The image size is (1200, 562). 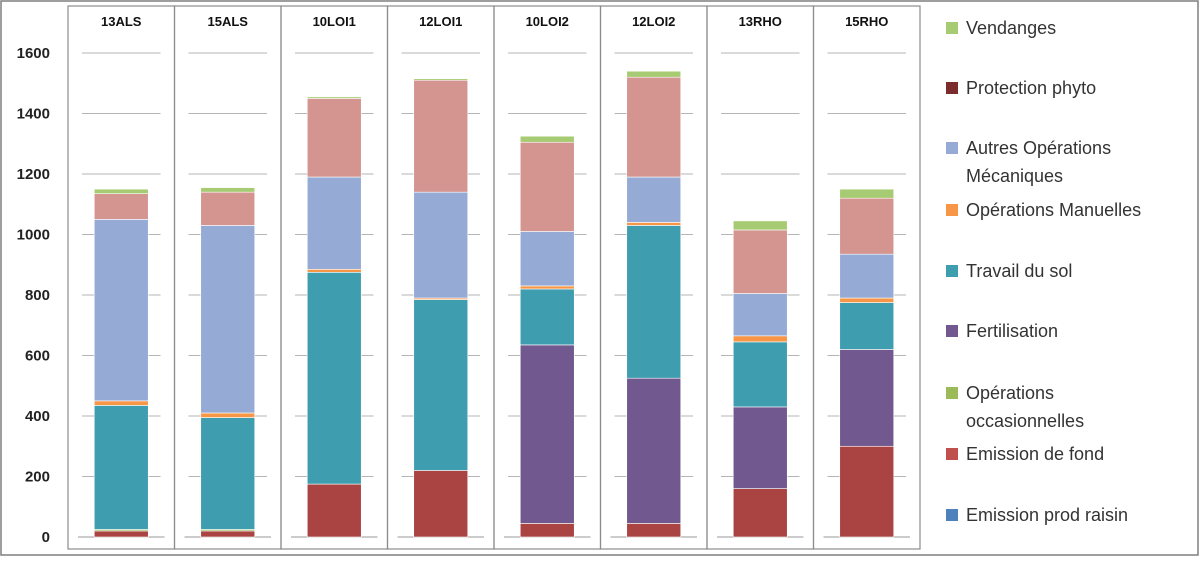 I want to click on panel-13als: 13ALS, so click(x=121, y=277).